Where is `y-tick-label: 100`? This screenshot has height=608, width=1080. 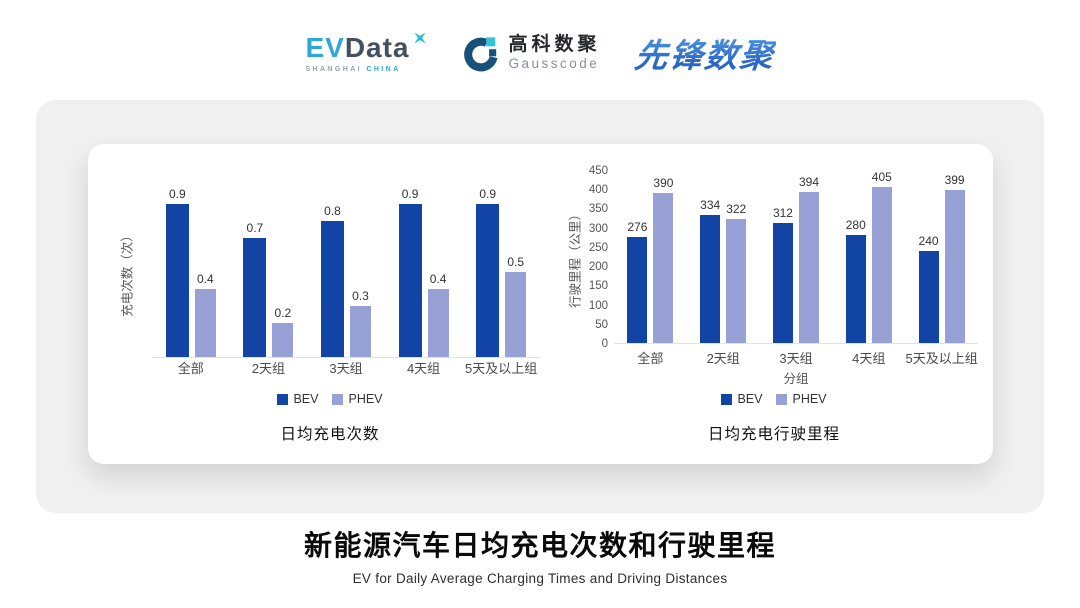
y-tick-label: 100 is located at coordinates (598, 305).